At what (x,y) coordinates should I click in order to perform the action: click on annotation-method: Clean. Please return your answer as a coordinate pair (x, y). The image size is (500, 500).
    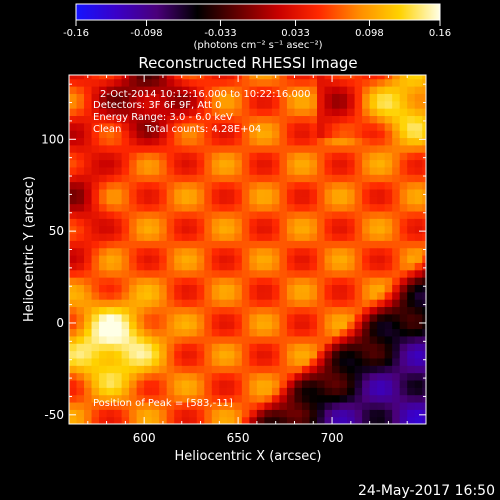
    Looking at the image, I should click on (107, 129).